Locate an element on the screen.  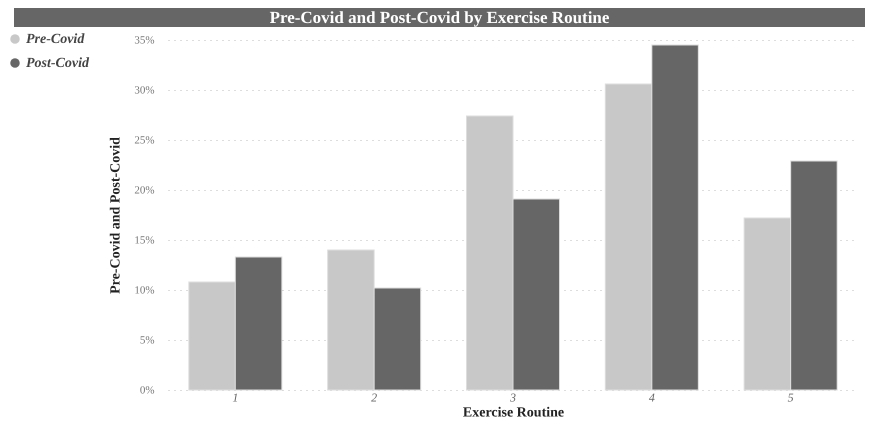
chart-title: Pre-Covid and Post-Covid by Exercise Routine is located at coordinates (439, 17).